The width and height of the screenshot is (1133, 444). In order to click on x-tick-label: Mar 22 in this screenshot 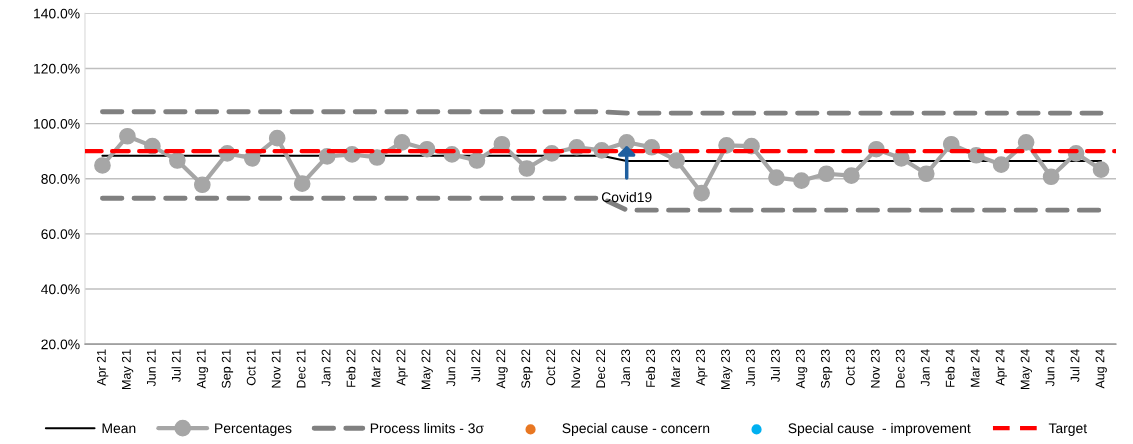, I will do `click(376, 368)`.